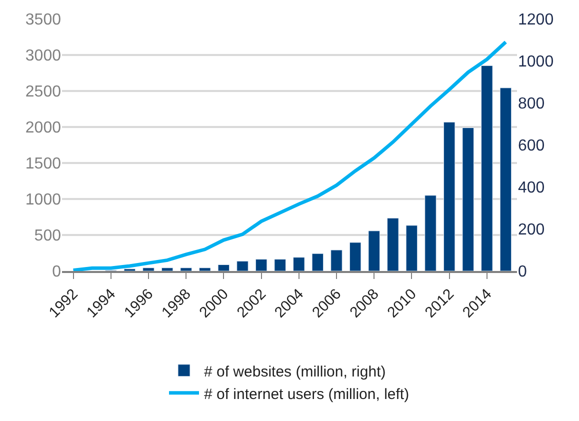 This screenshot has width=579, height=421. I want to click on y-tick-label: 500, so click(48, 236).